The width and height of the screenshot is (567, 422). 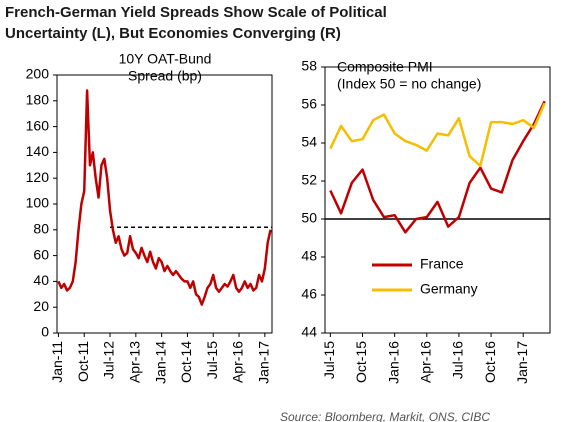 I want to click on y-tick-label: 54, so click(x=309, y=142).